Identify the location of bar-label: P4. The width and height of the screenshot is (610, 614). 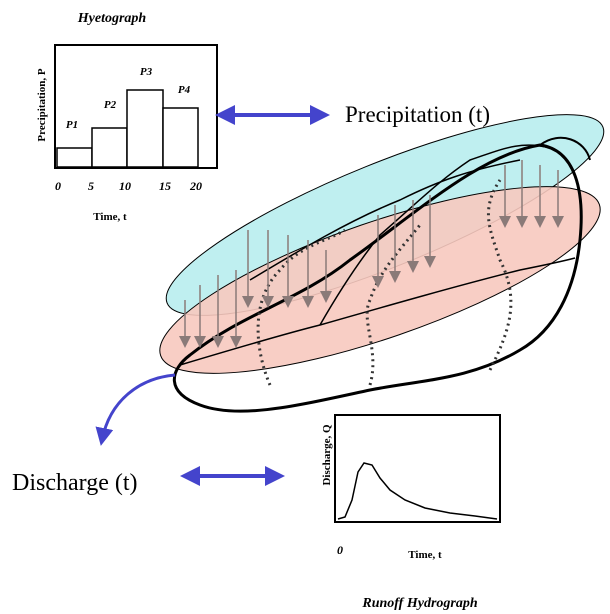
(184, 90).